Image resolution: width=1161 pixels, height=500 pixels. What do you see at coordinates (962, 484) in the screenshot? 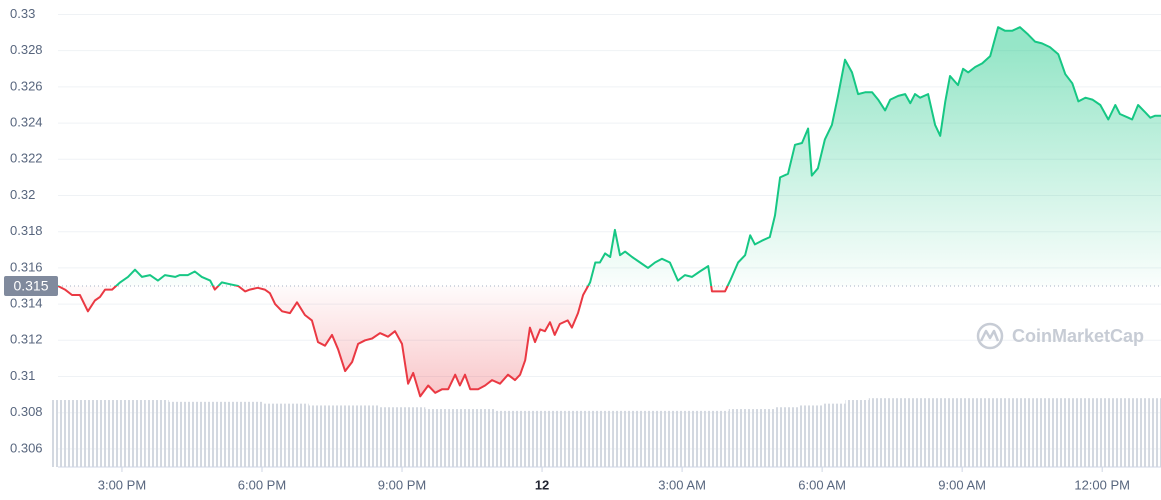
I see `x-tick-label: 9:00 AM` at bounding box center [962, 484].